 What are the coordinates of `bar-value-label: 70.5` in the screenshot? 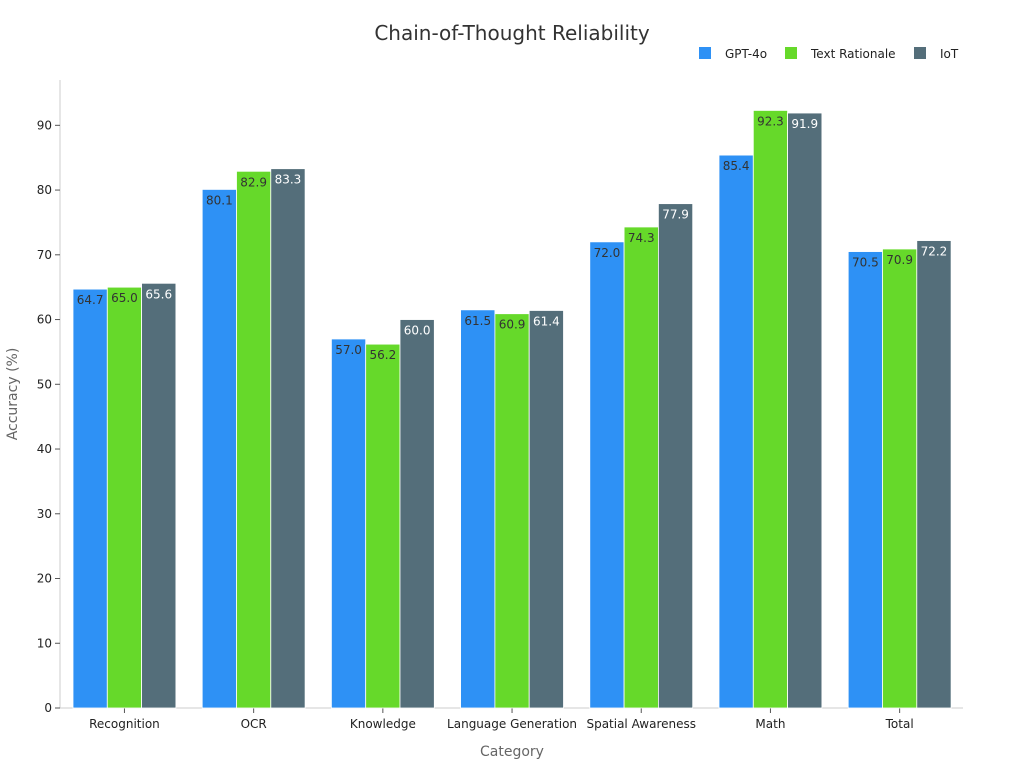 It's located at (865, 263).